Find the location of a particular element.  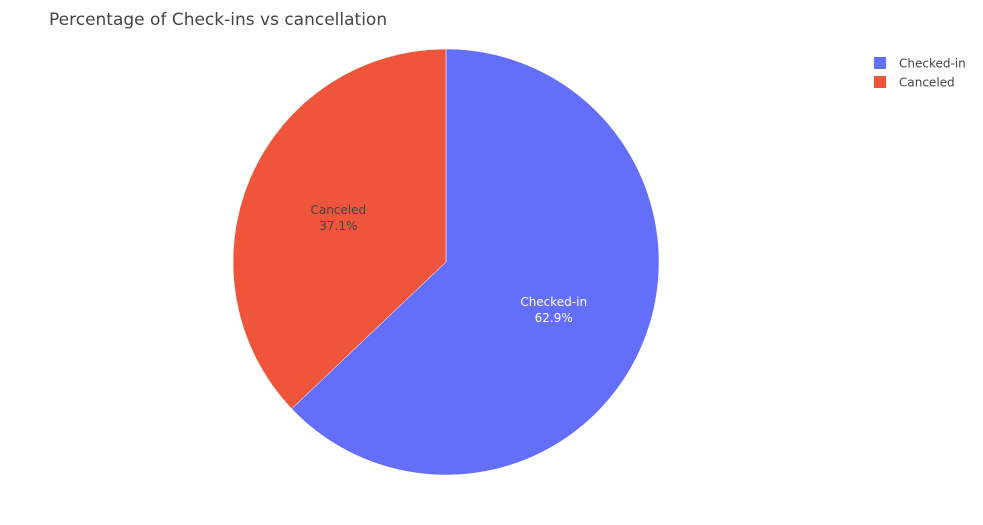

legend-item: Canceled is located at coordinates (914, 83).